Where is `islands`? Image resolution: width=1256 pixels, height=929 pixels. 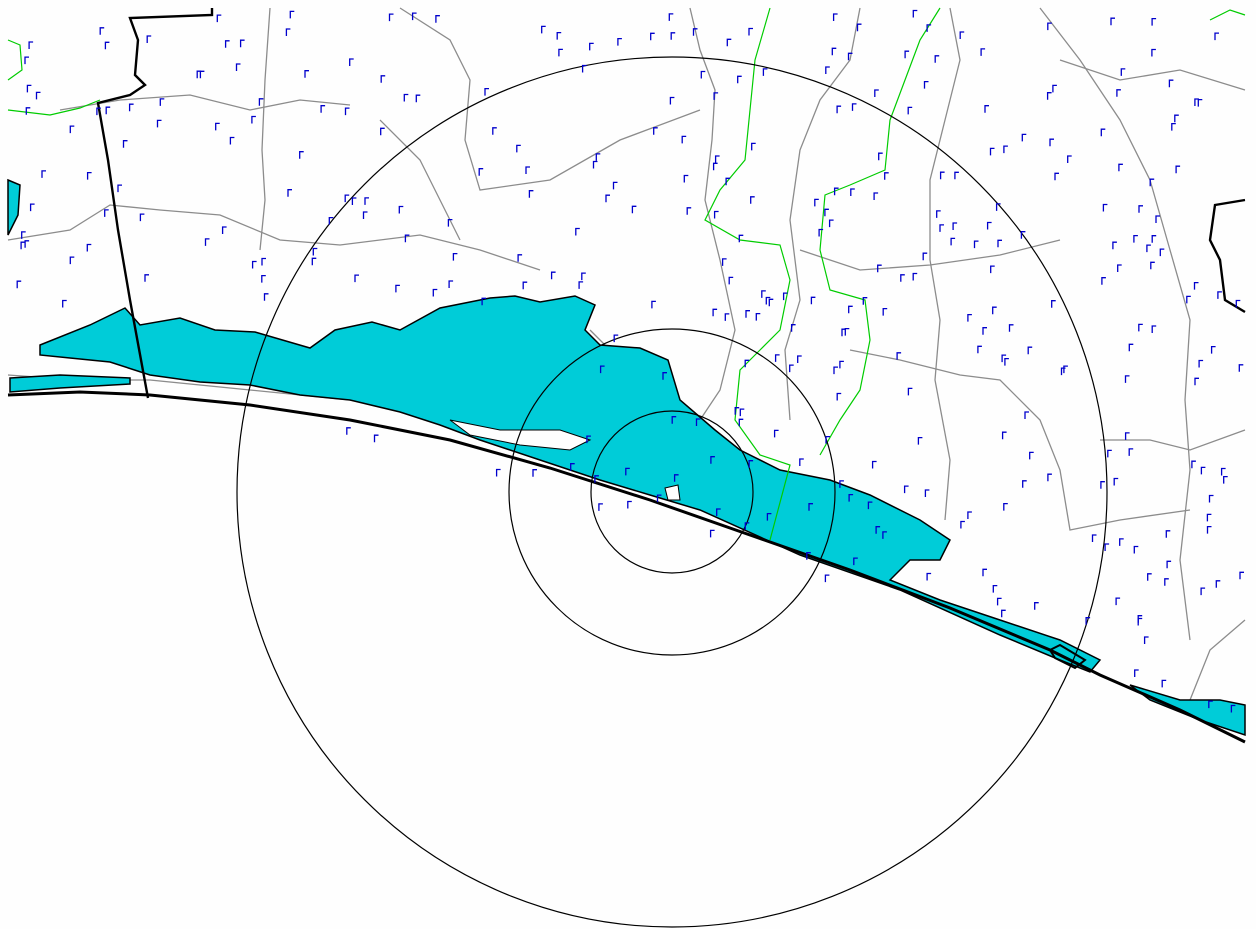 islands is located at coordinates (565, 460).